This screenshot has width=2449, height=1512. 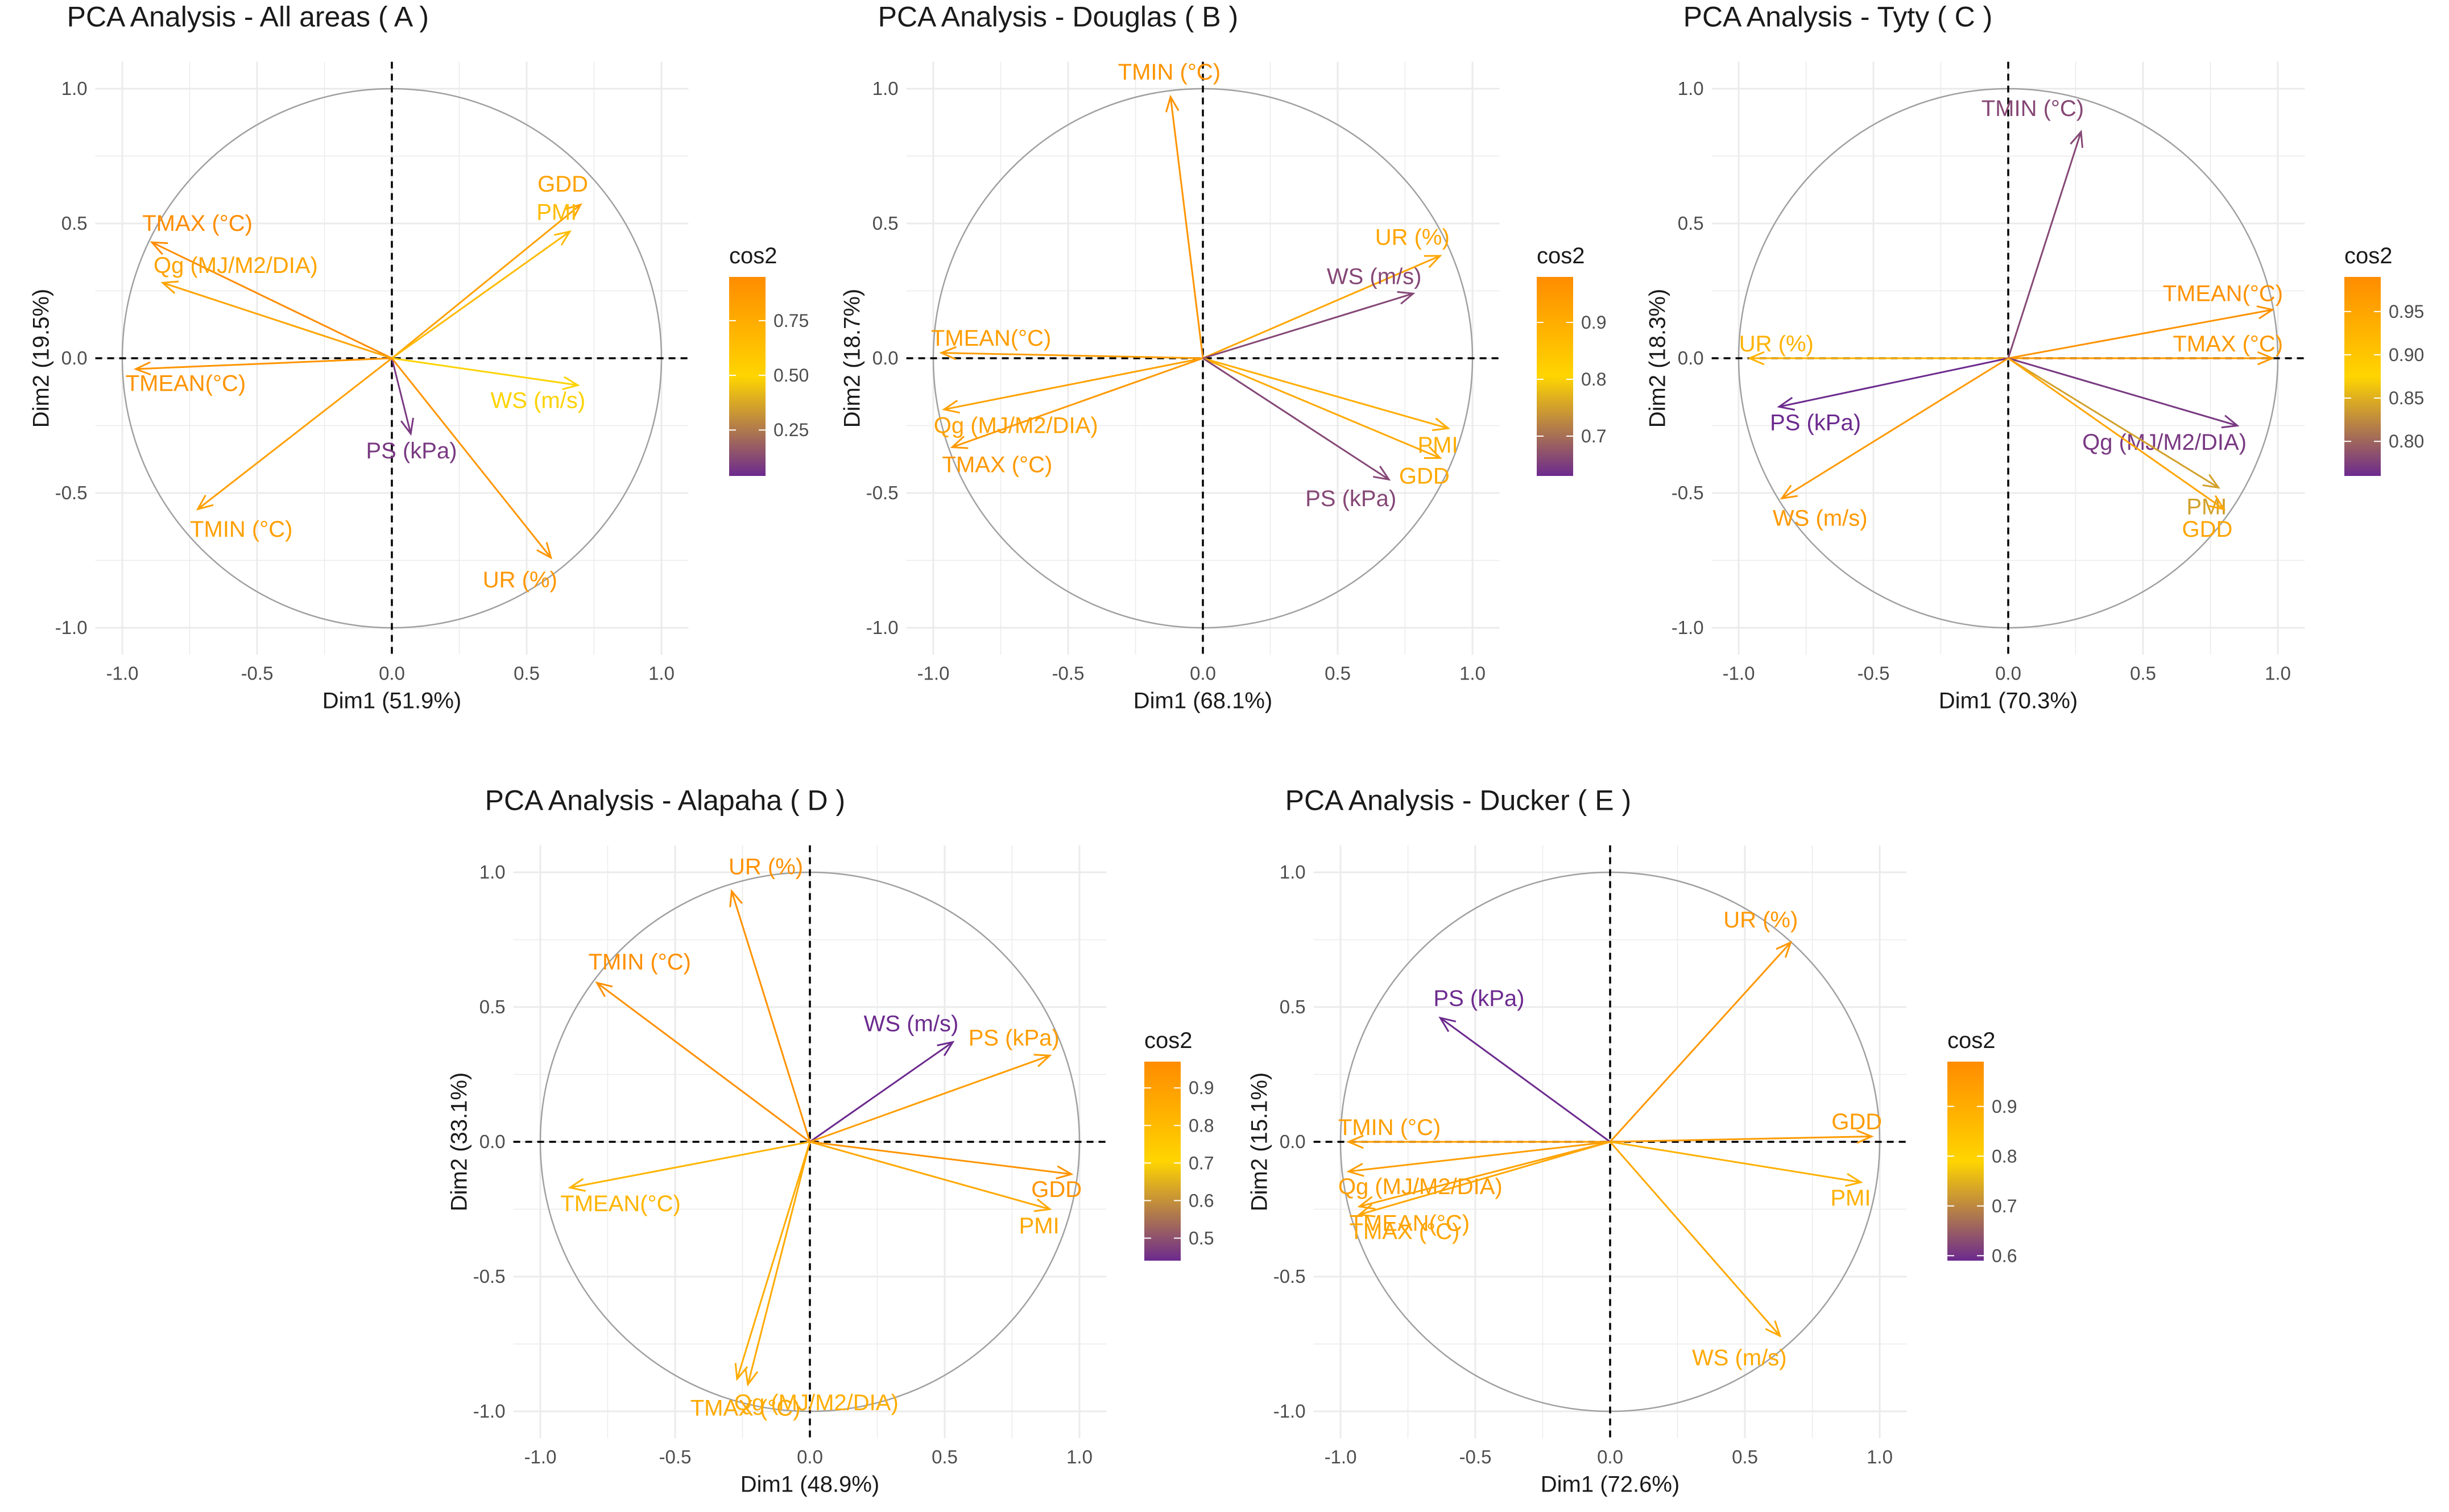 What do you see at coordinates (2407, 398) in the screenshot?
I see `legend-tick-label: 0.85` at bounding box center [2407, 398].